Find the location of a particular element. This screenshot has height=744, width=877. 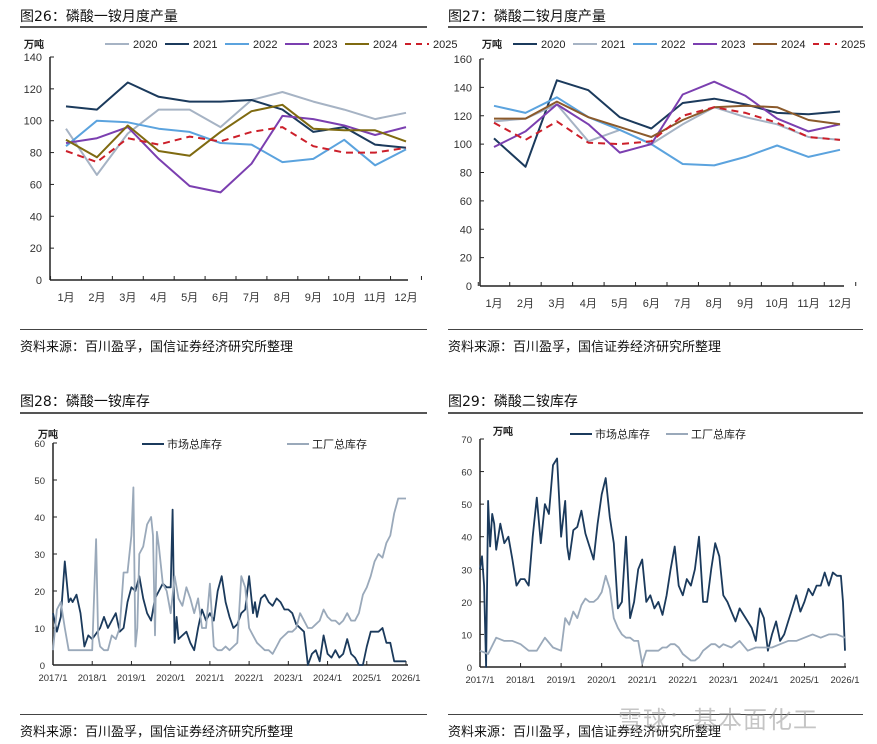

chart-27-y-tick-label: 40 is located at coordinates (466, 230).